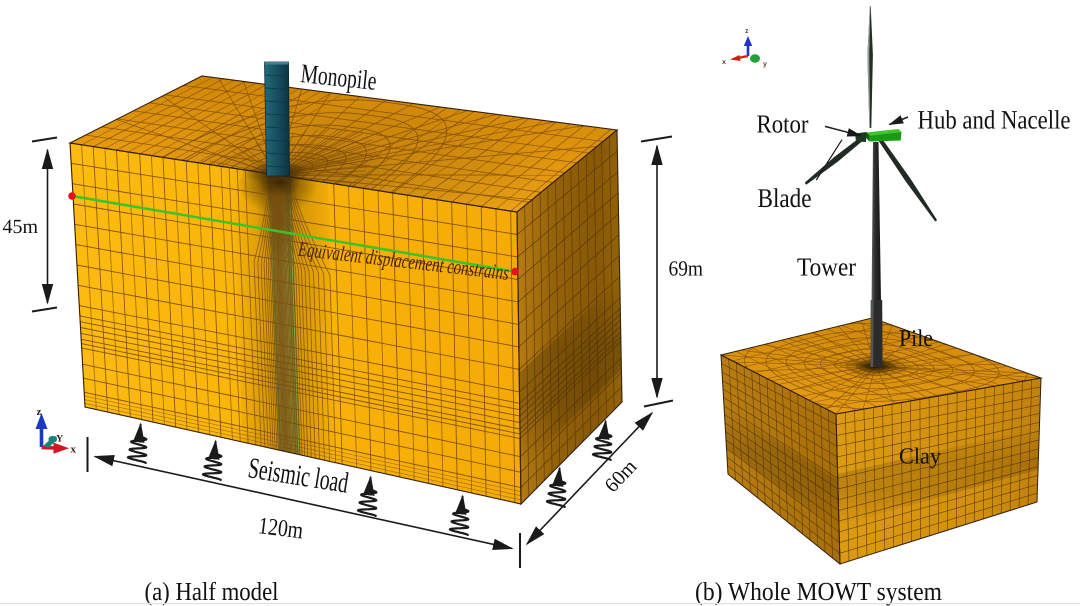 The height and width of the screenshot is (606, 1080). What do you see at coordinates (994, 120) in the screenshot?
I see `svg-text: Hub and Nacelle` at bounding box center [994, 120].